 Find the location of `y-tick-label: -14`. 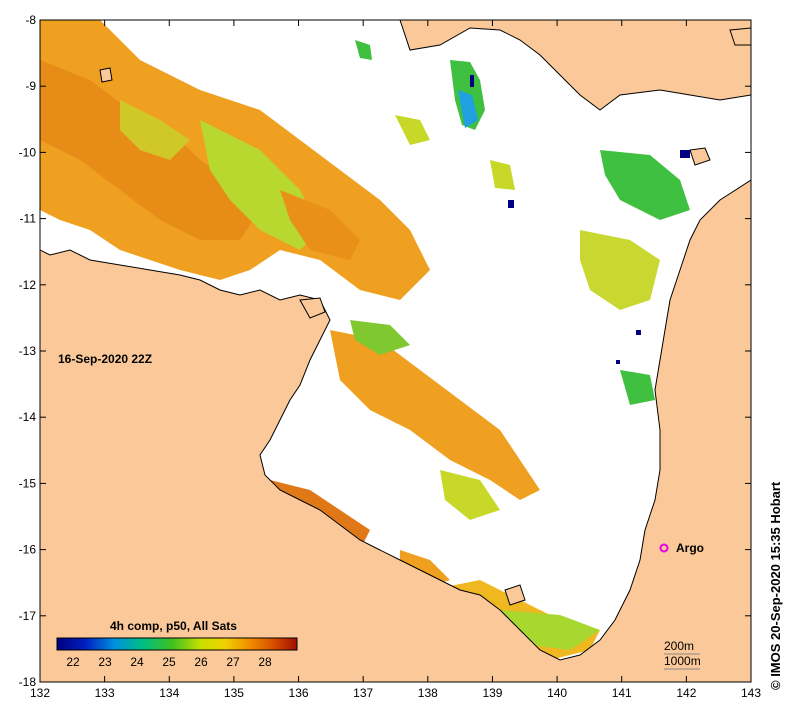

y-tick-label: -14 is located at coordinates (28, 417).